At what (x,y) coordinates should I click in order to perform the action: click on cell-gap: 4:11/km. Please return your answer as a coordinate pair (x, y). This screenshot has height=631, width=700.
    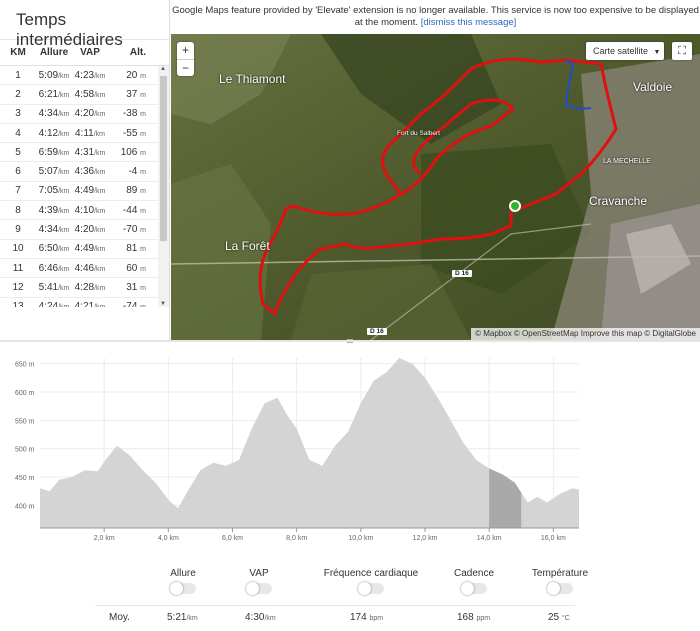
    Looking at the image, I should click on (90, 133).